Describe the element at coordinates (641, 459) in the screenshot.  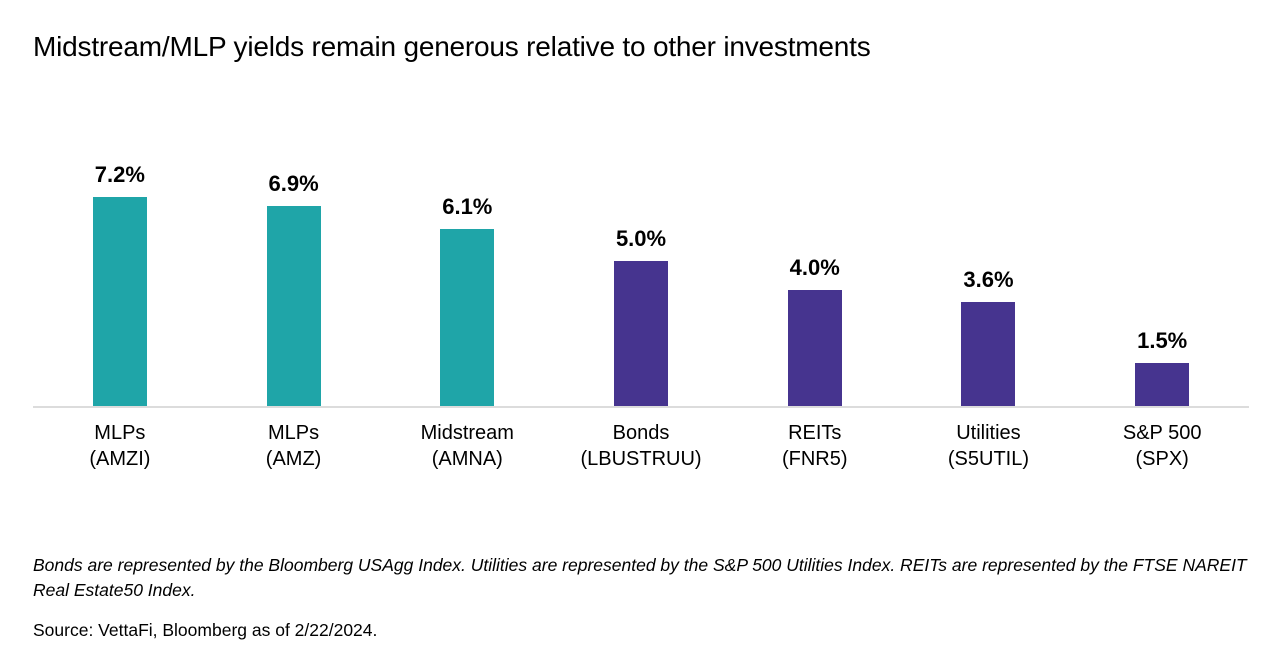
I see `x-axis-label-ticker: (LBUSTRUU)` at that location.